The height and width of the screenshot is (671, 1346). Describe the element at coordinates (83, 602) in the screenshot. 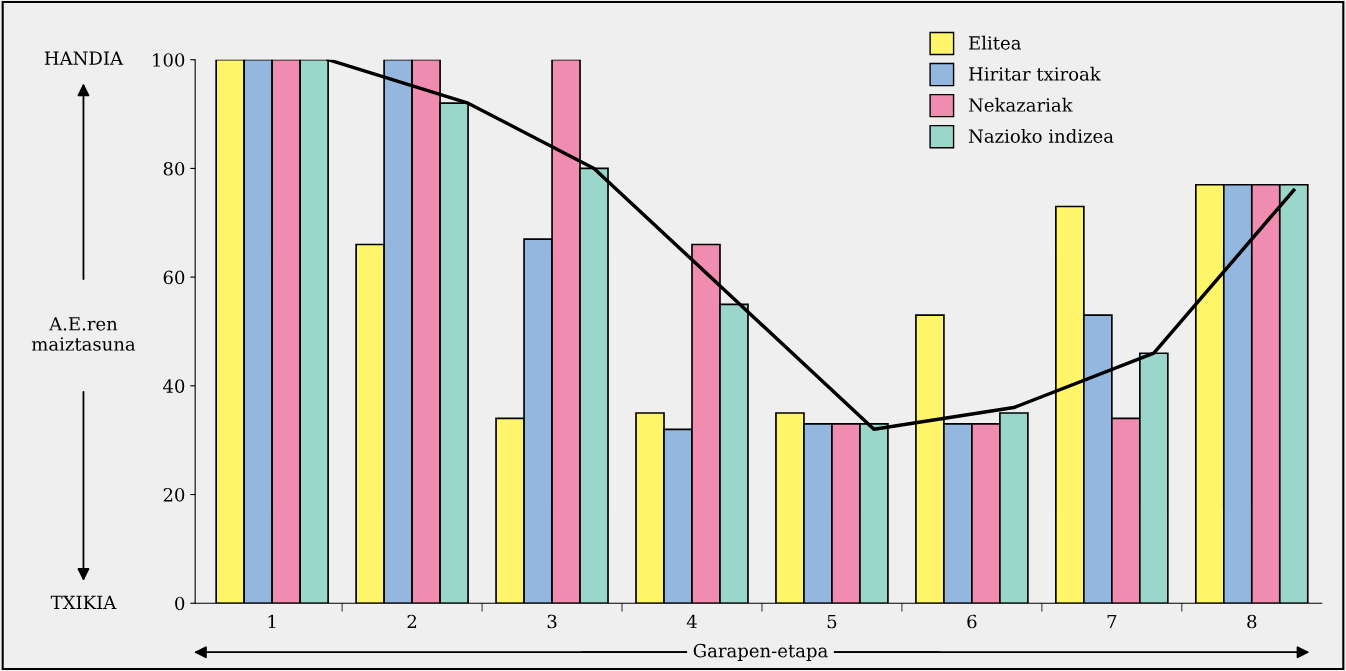

I see `text: TXIKIA` at that location.